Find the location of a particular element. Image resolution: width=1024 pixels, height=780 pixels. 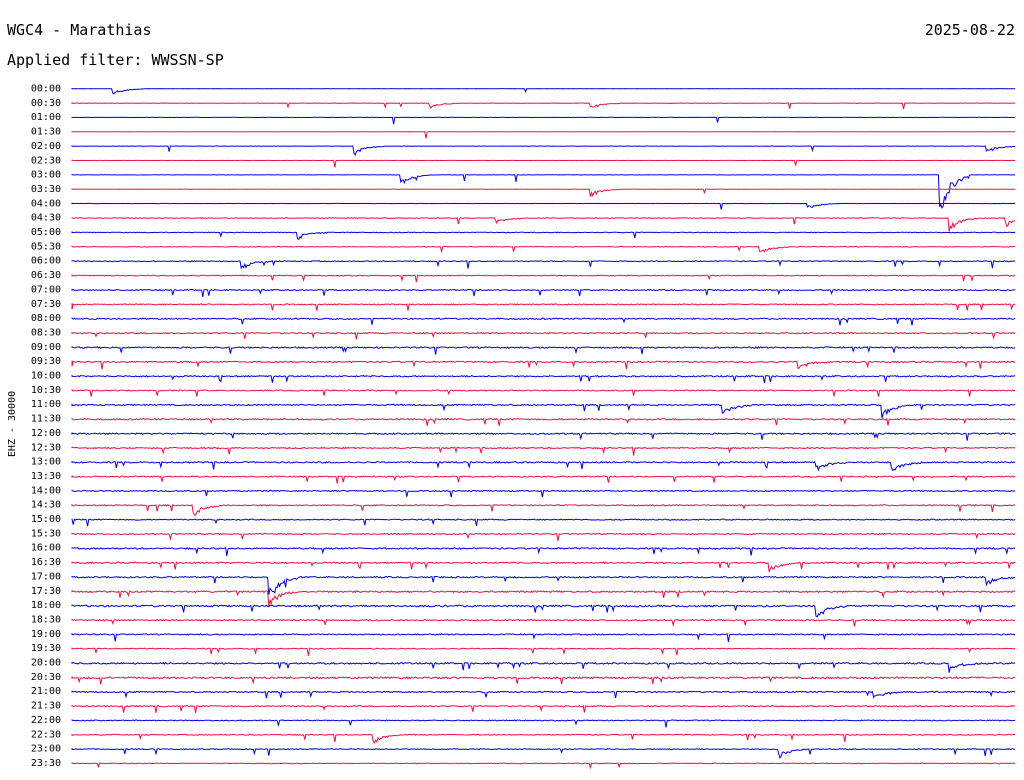

time-label: 05:00 is located at coordinates (46, 232).